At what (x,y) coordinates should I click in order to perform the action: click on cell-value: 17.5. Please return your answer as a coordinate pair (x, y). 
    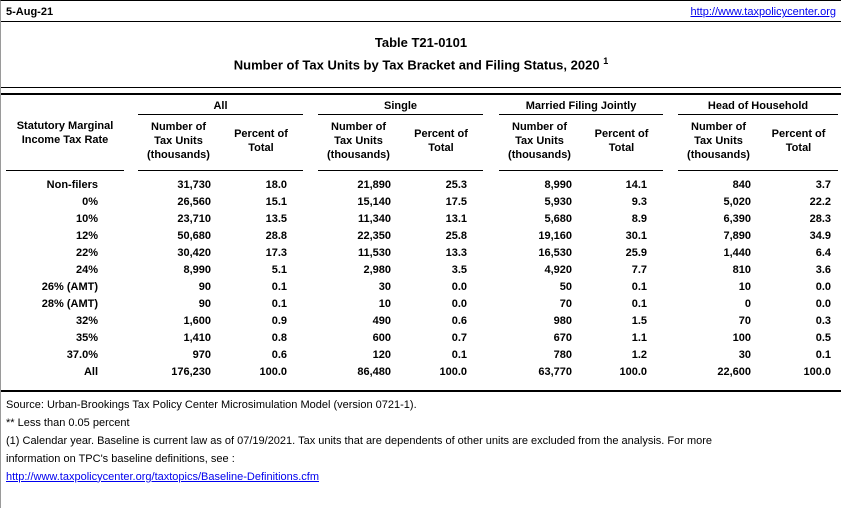
    Looking at the image, I should click on (456, 201).